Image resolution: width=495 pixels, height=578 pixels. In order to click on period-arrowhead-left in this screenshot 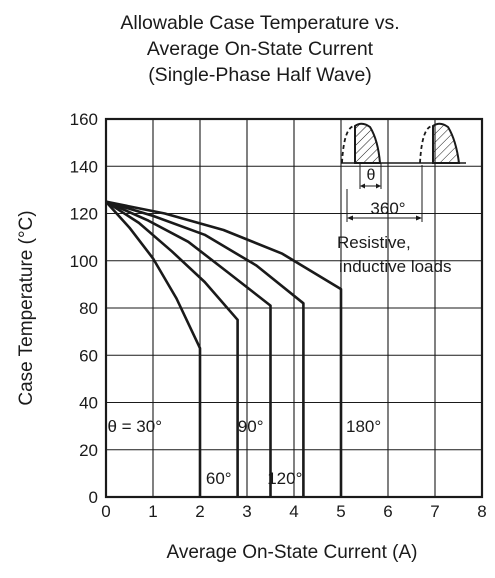, I will do `click(350, 218)`.